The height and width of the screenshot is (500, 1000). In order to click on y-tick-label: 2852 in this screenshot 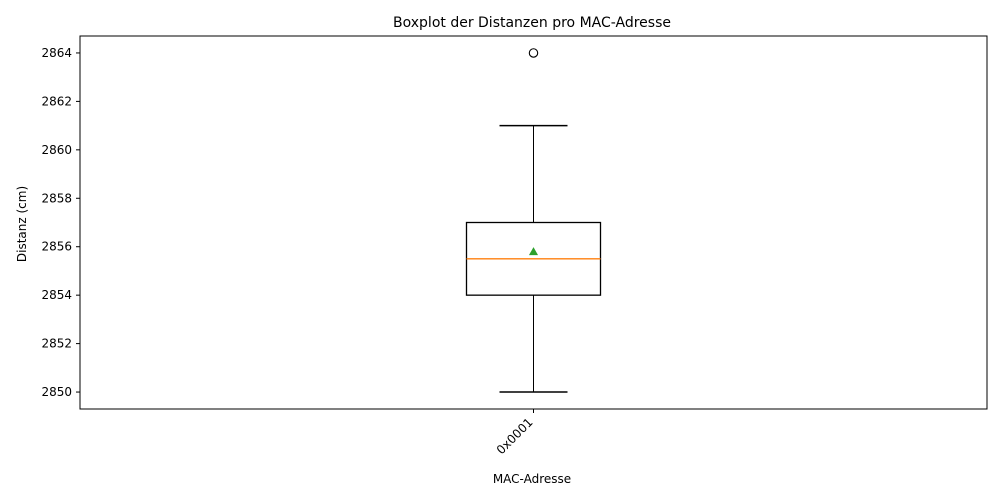, I will do `click(56, 344)`.